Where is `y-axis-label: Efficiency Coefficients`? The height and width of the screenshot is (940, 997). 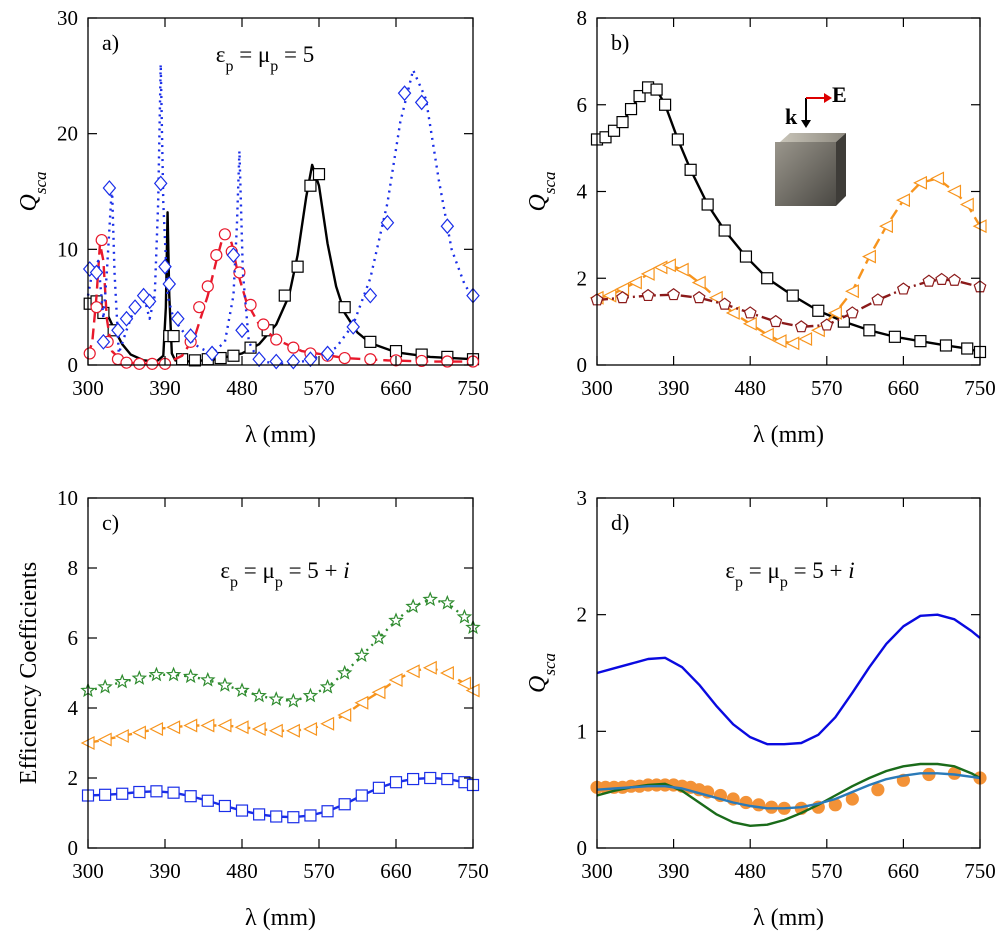
y-axis-label: Efficiency Coefficients is located at coordinates (29, 673).